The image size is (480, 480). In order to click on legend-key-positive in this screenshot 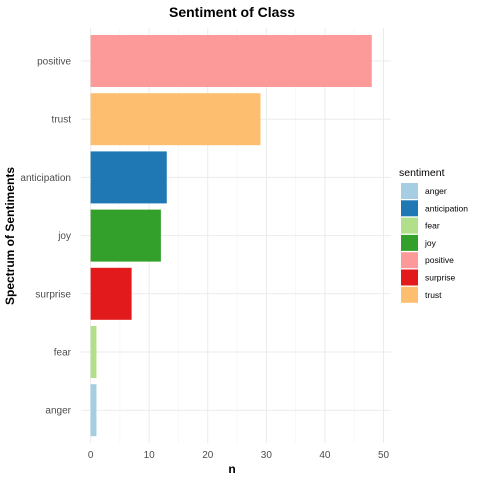, I will do `click(409, 260)`.